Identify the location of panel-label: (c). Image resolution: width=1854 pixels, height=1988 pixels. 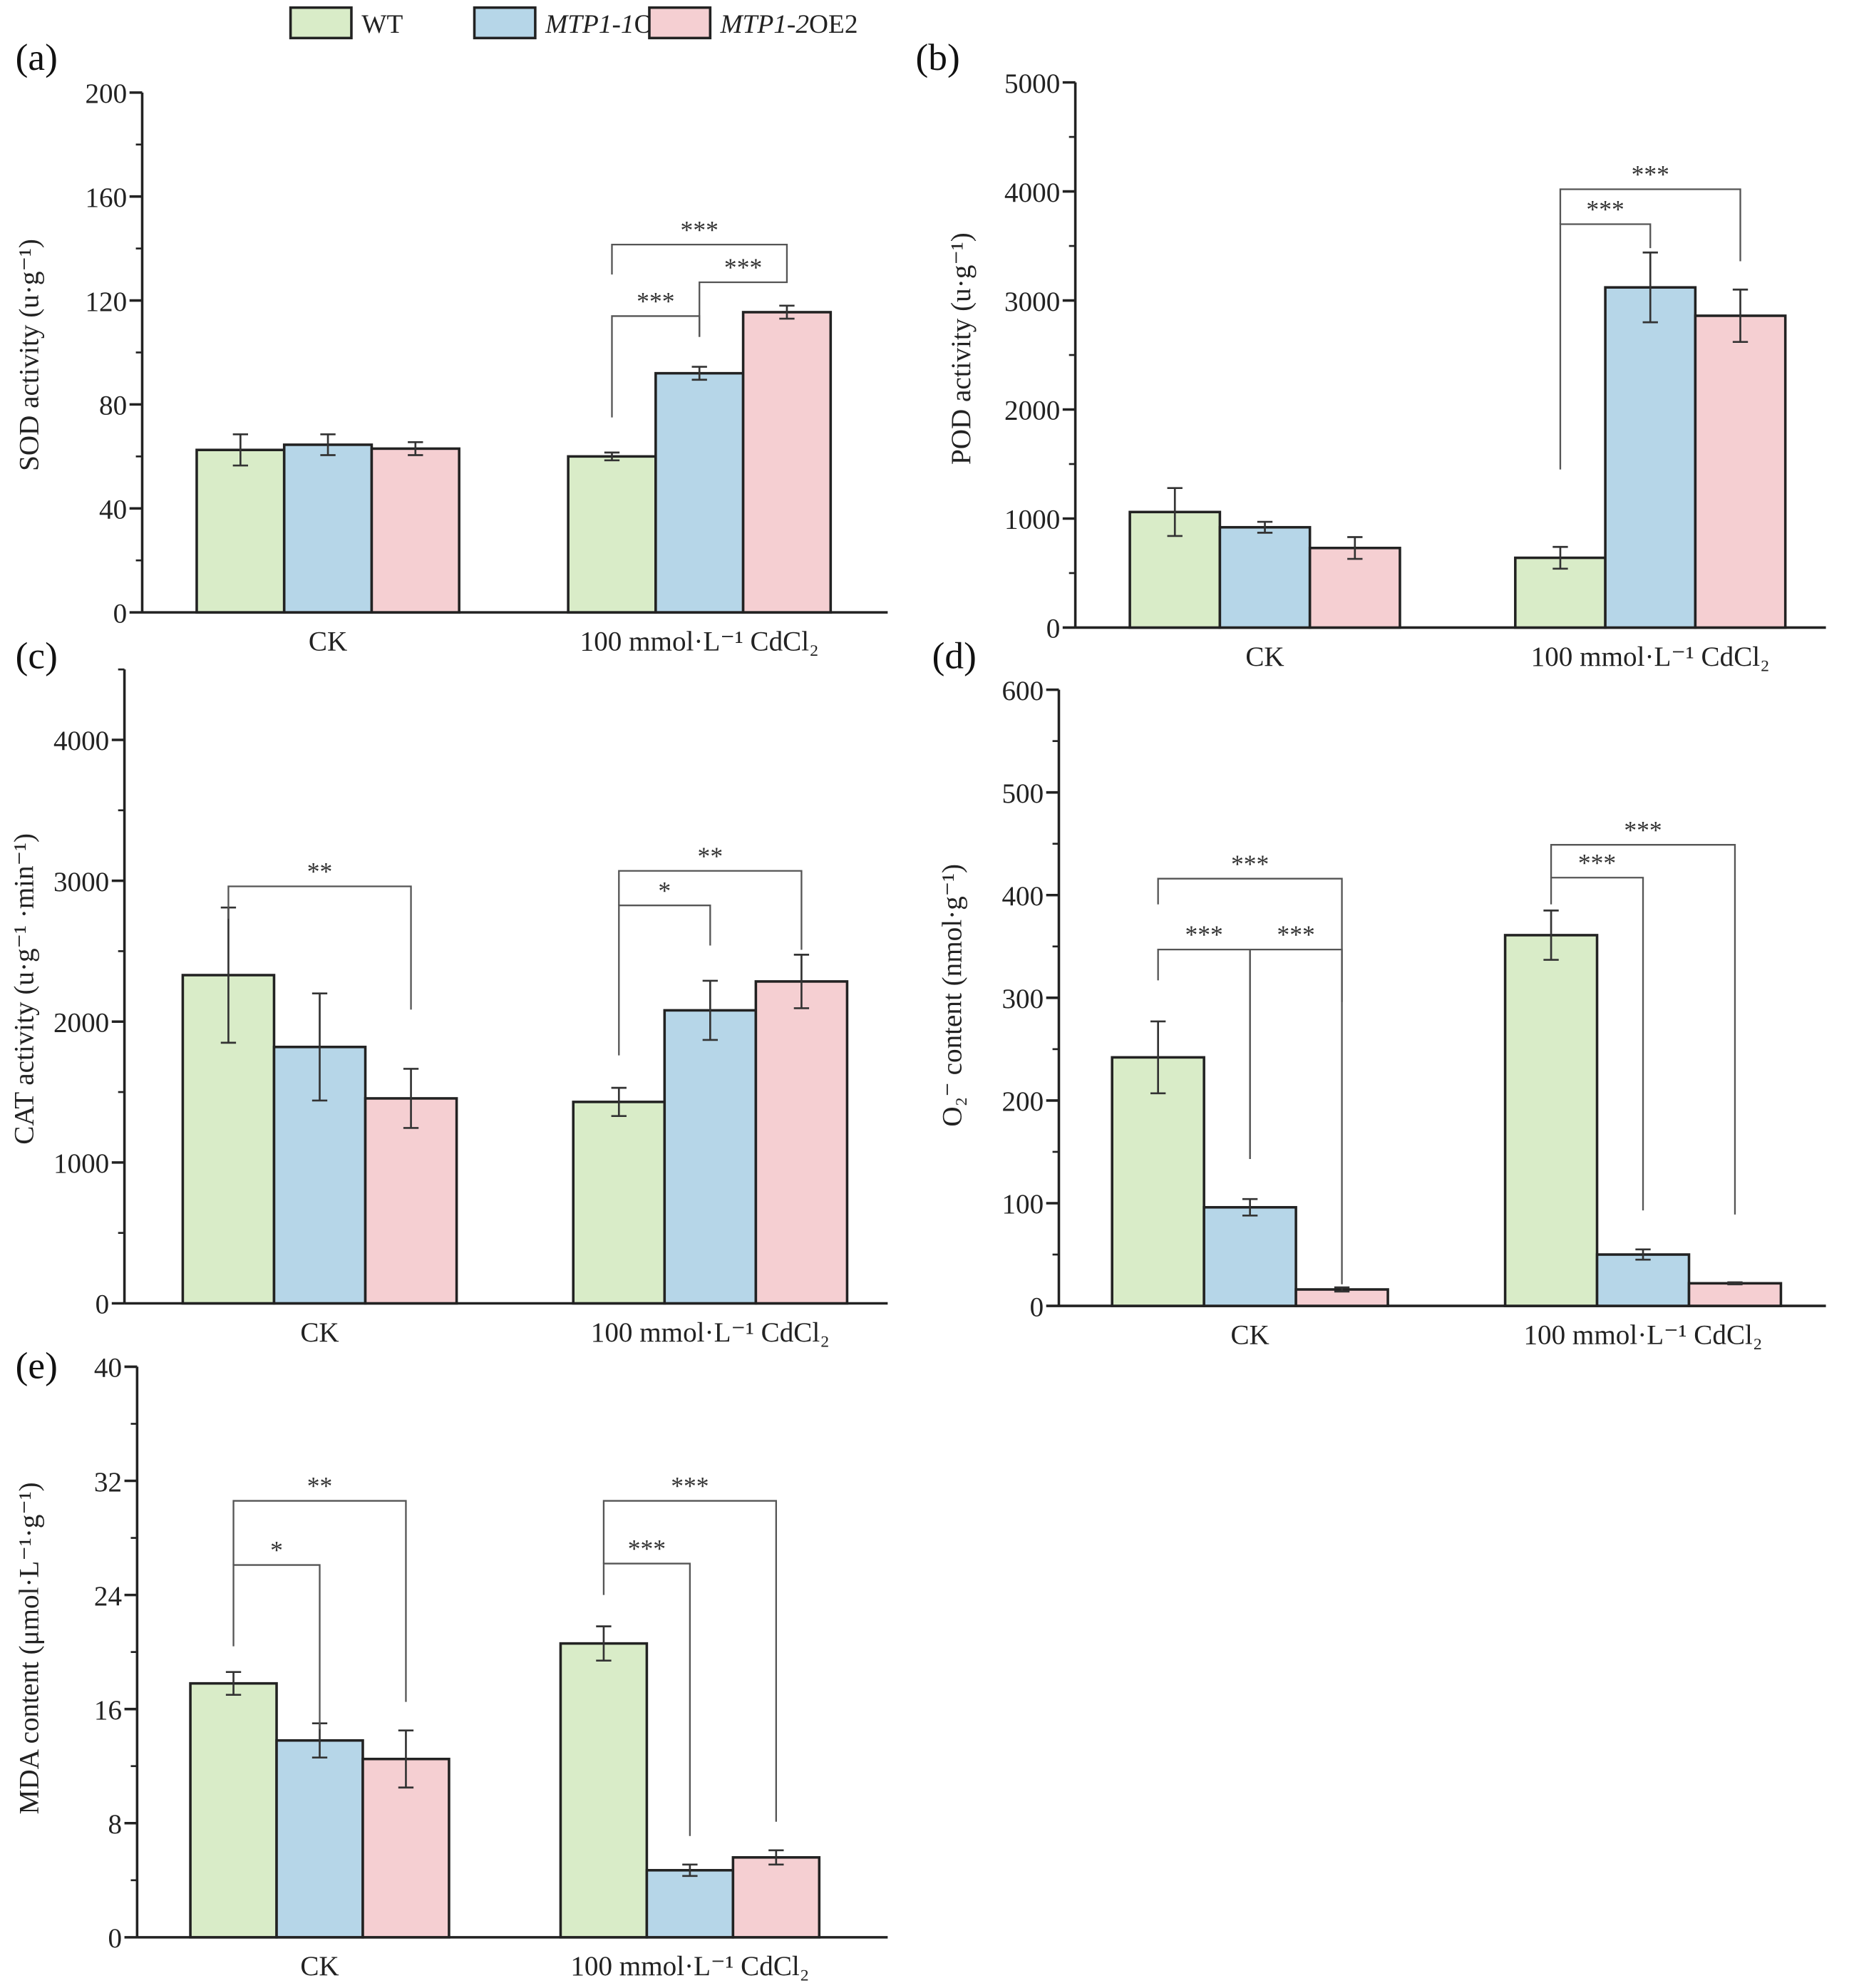
(37, 655).